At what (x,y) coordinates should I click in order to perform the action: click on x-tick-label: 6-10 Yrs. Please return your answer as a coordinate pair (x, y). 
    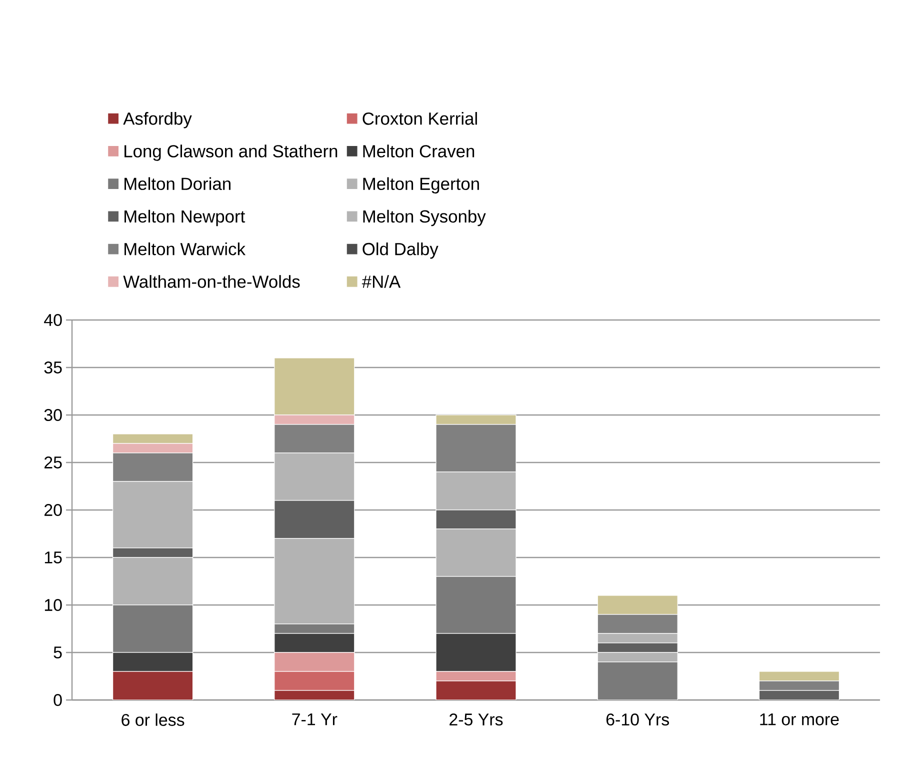
    Looking at the image, I should click on (637, 720).